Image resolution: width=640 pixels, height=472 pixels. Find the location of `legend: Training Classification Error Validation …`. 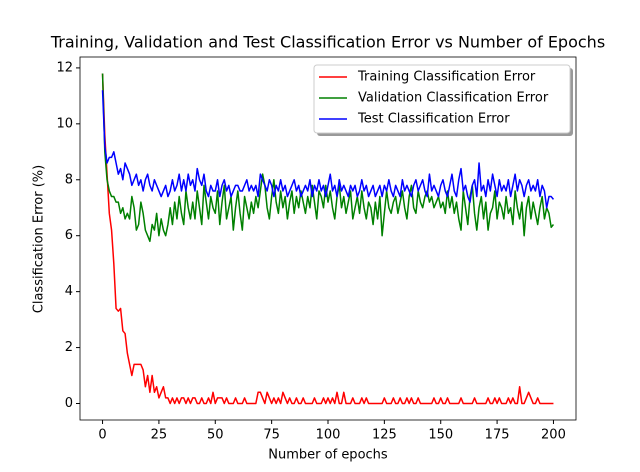

legend: Training Classification Error Validation … is located at coordinates (443, 100).